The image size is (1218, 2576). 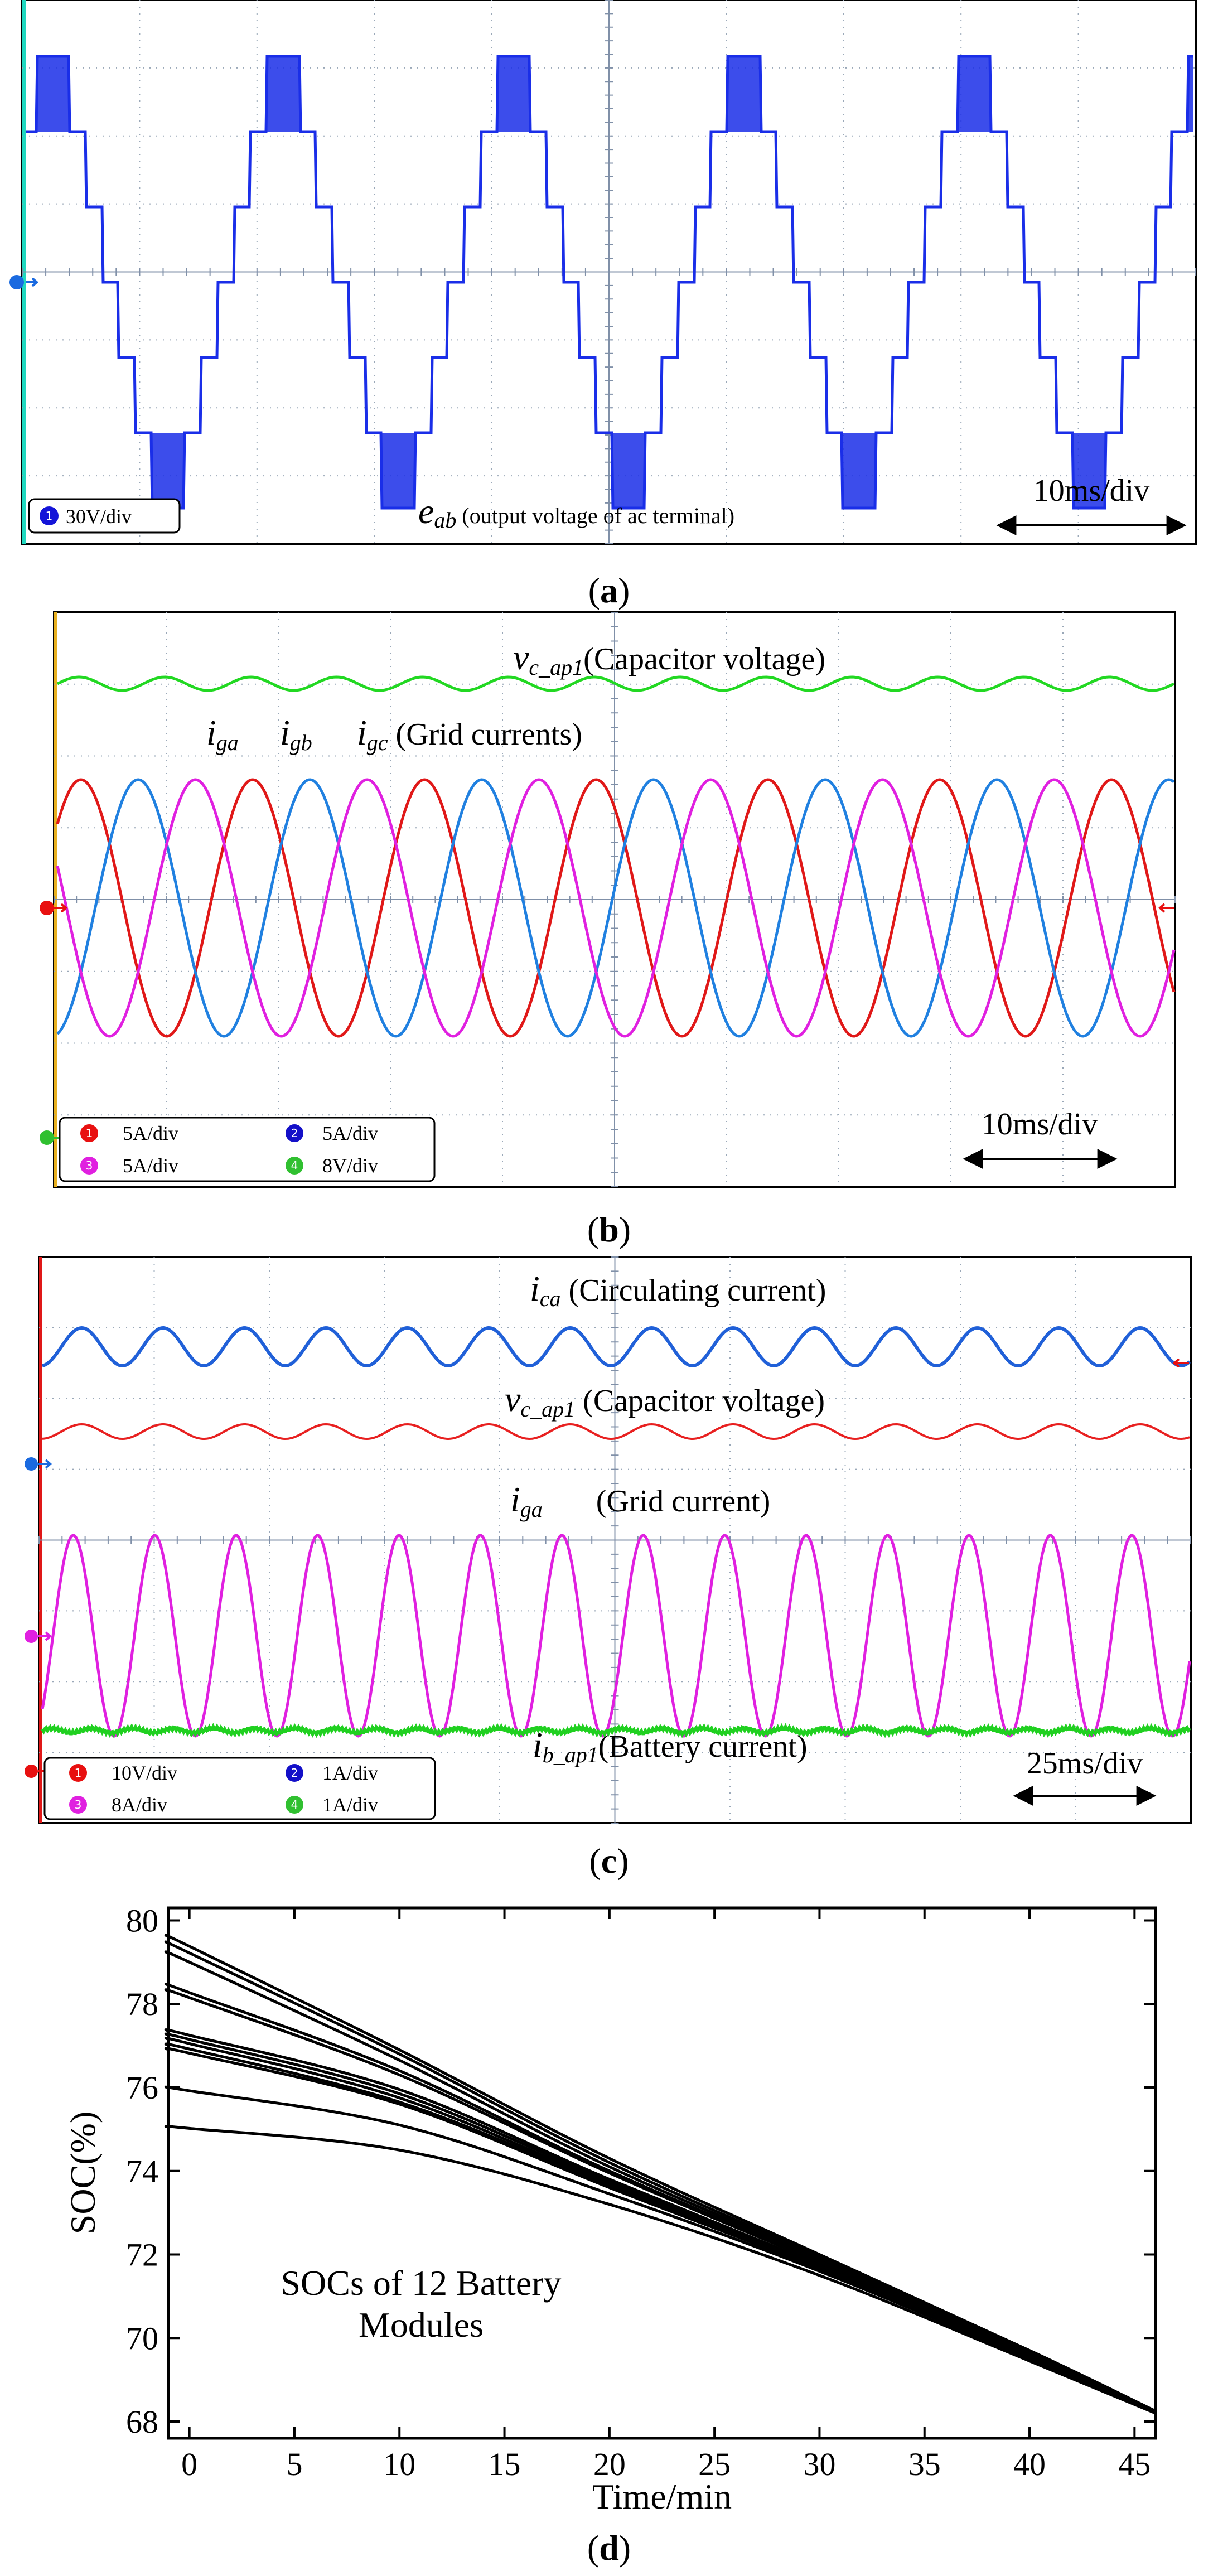 What do you see at coordinates (1134, 2464) in the screenshot?
I see `x-tick-label: 45` at bounding box center [1134, 2464].